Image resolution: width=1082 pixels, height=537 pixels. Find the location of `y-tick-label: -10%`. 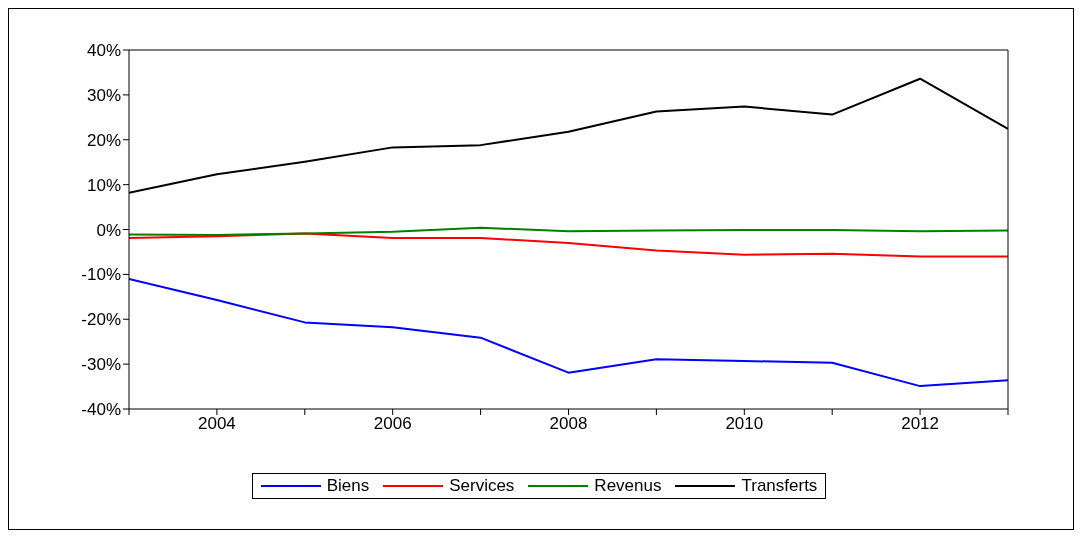

y-tick-label: -10% is located at coordinates (101, 275).